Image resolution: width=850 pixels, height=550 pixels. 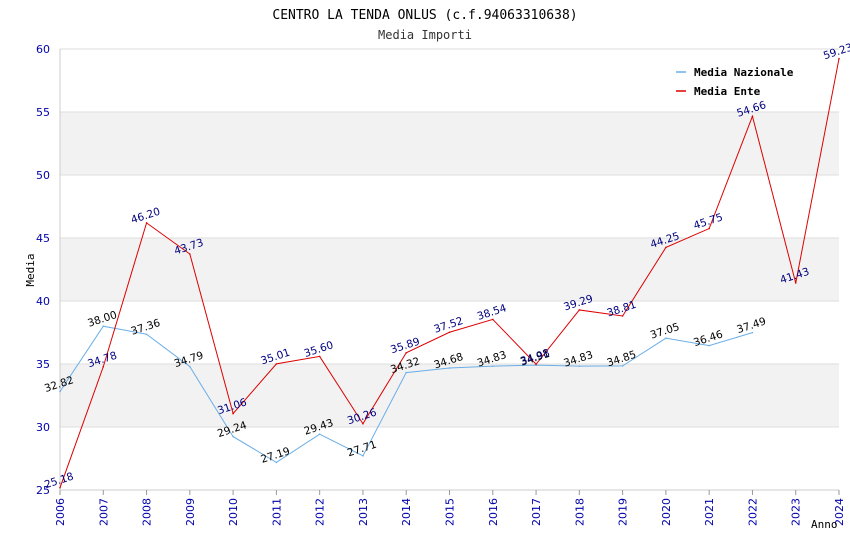 What do you see at coordinates (744, 72) in the screenshot?
I see `legend-entry: Media Nazionale` at bounding box center [744, 72].